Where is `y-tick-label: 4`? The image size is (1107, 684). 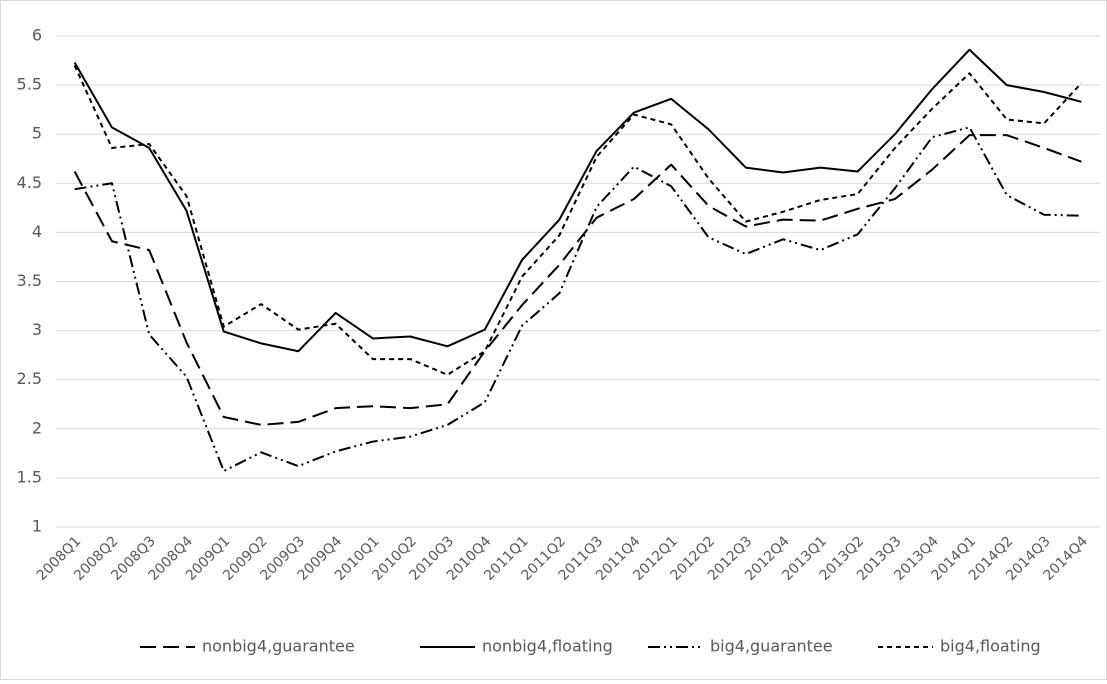
y-tick-label: 4 is located at coordinates (37, 231).